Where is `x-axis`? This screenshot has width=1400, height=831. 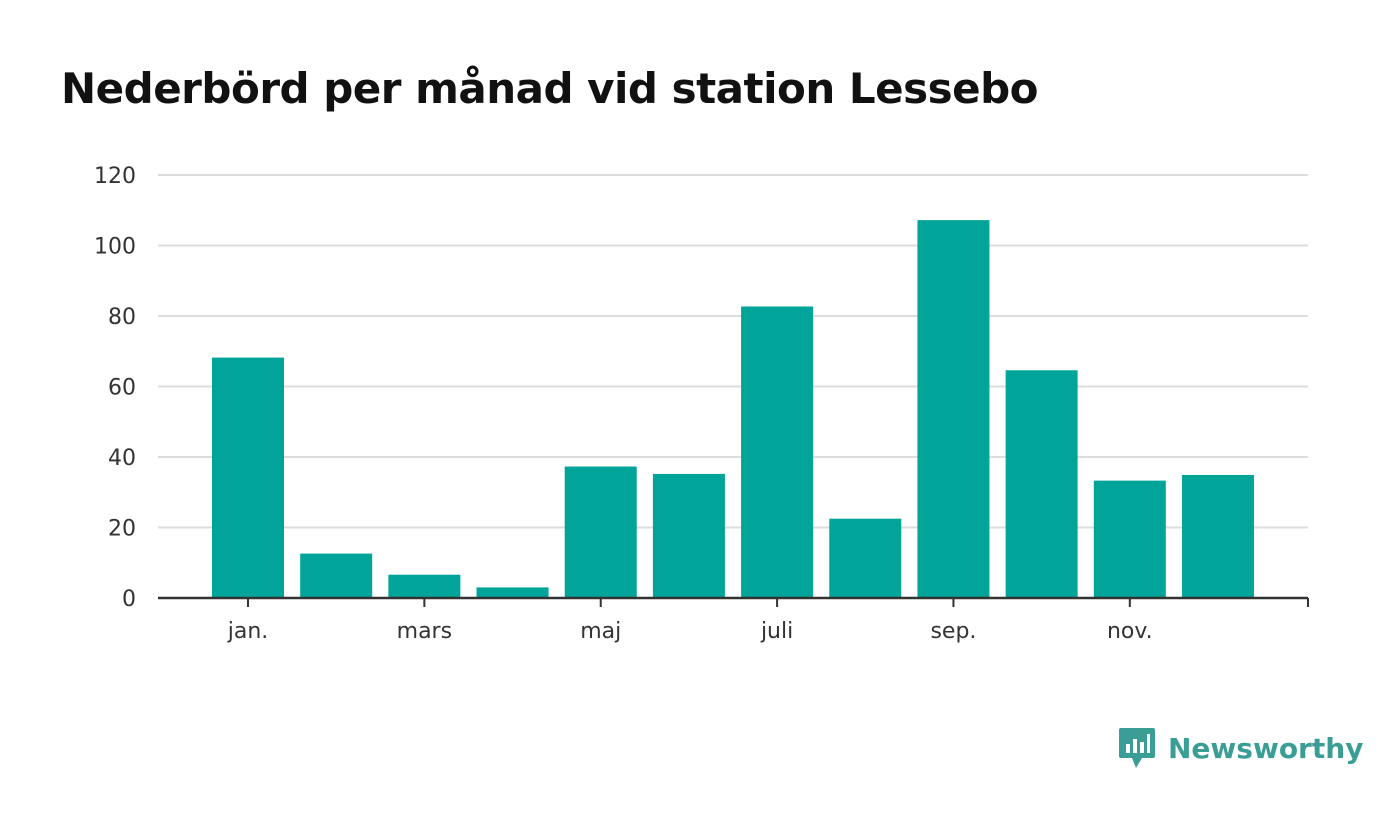
x-axis is located at coordinates (733, 601).